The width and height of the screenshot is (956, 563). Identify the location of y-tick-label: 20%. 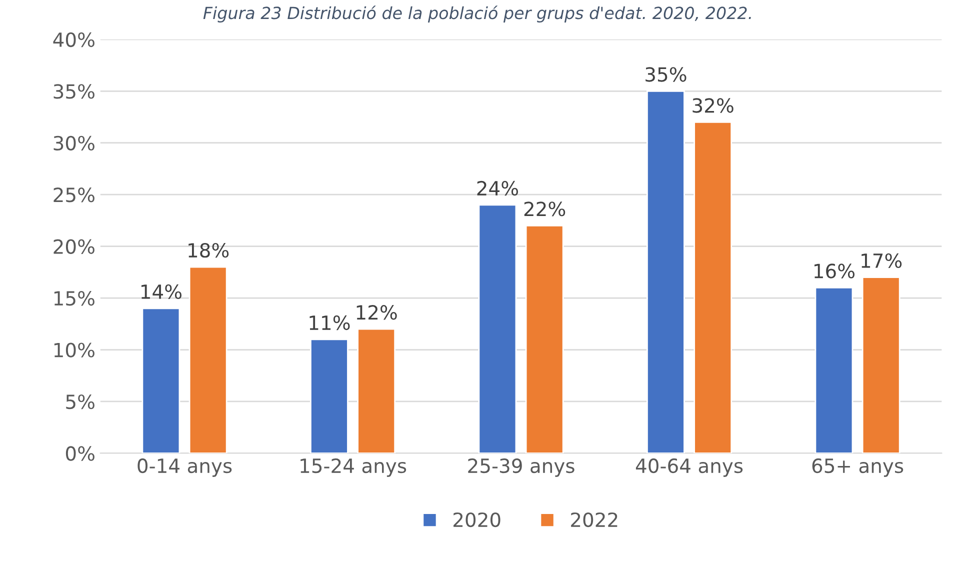
(74, 246).